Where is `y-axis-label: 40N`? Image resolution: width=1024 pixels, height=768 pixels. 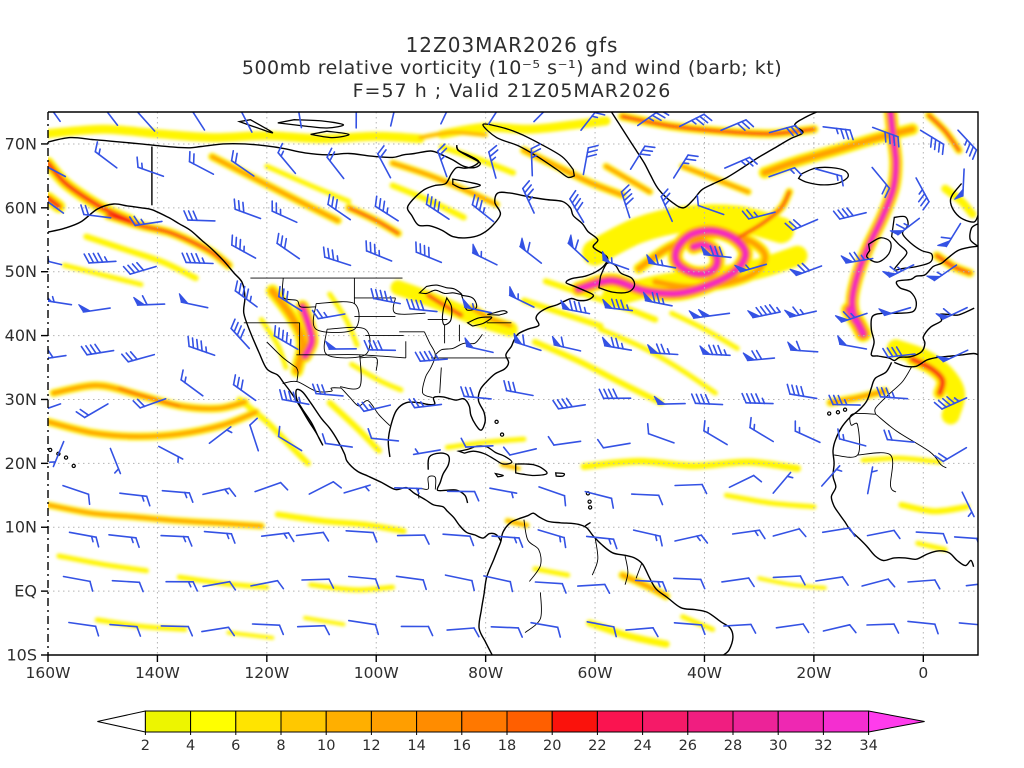 y-axis-label: 40N is located at coordinates (21, 335).